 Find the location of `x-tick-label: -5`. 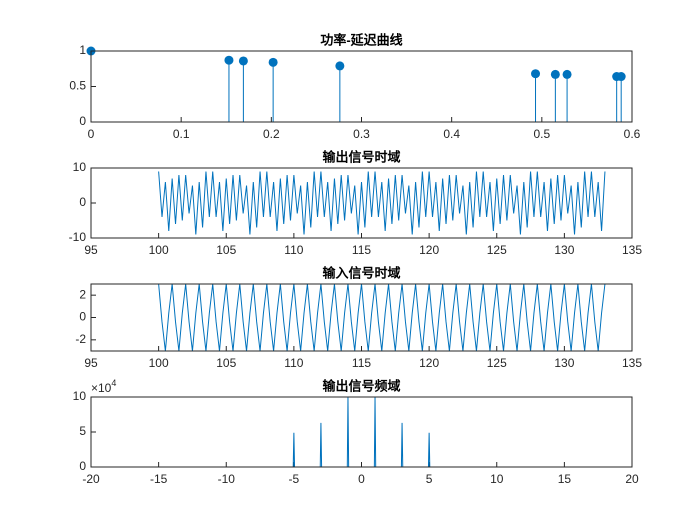

x-tick-label: -5 is located at coordinates (294, 479).